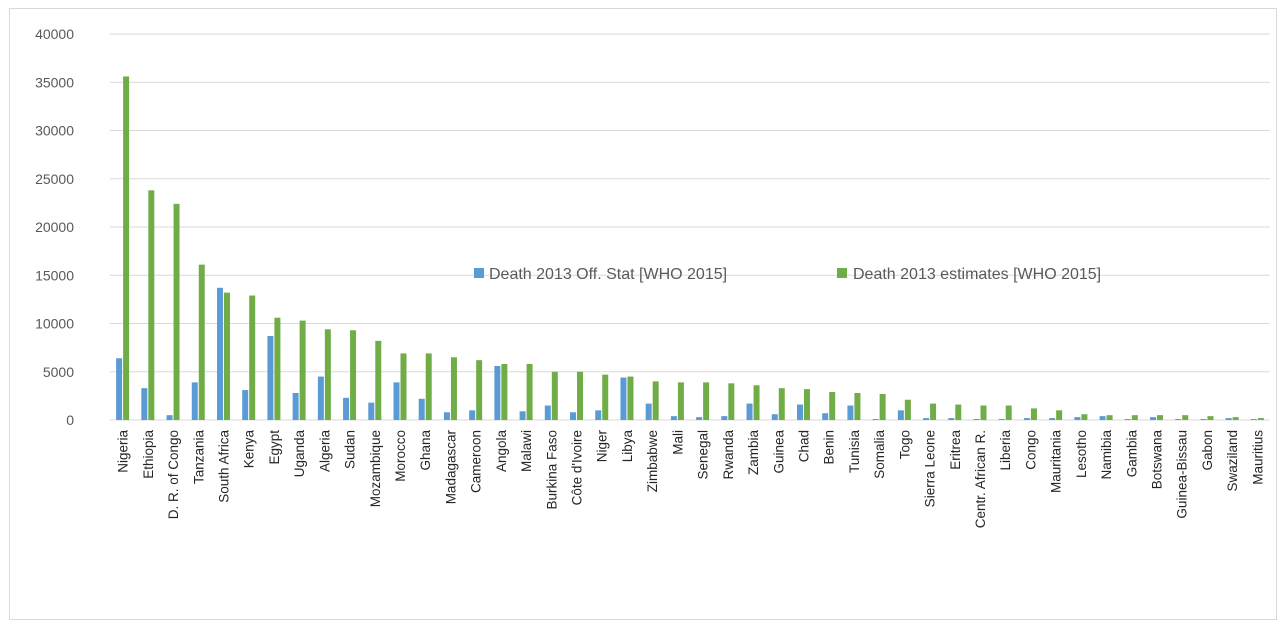 This screenshot has width=1287, height=621. I want to click on y-tick-label: 5000, so click(58, 372).